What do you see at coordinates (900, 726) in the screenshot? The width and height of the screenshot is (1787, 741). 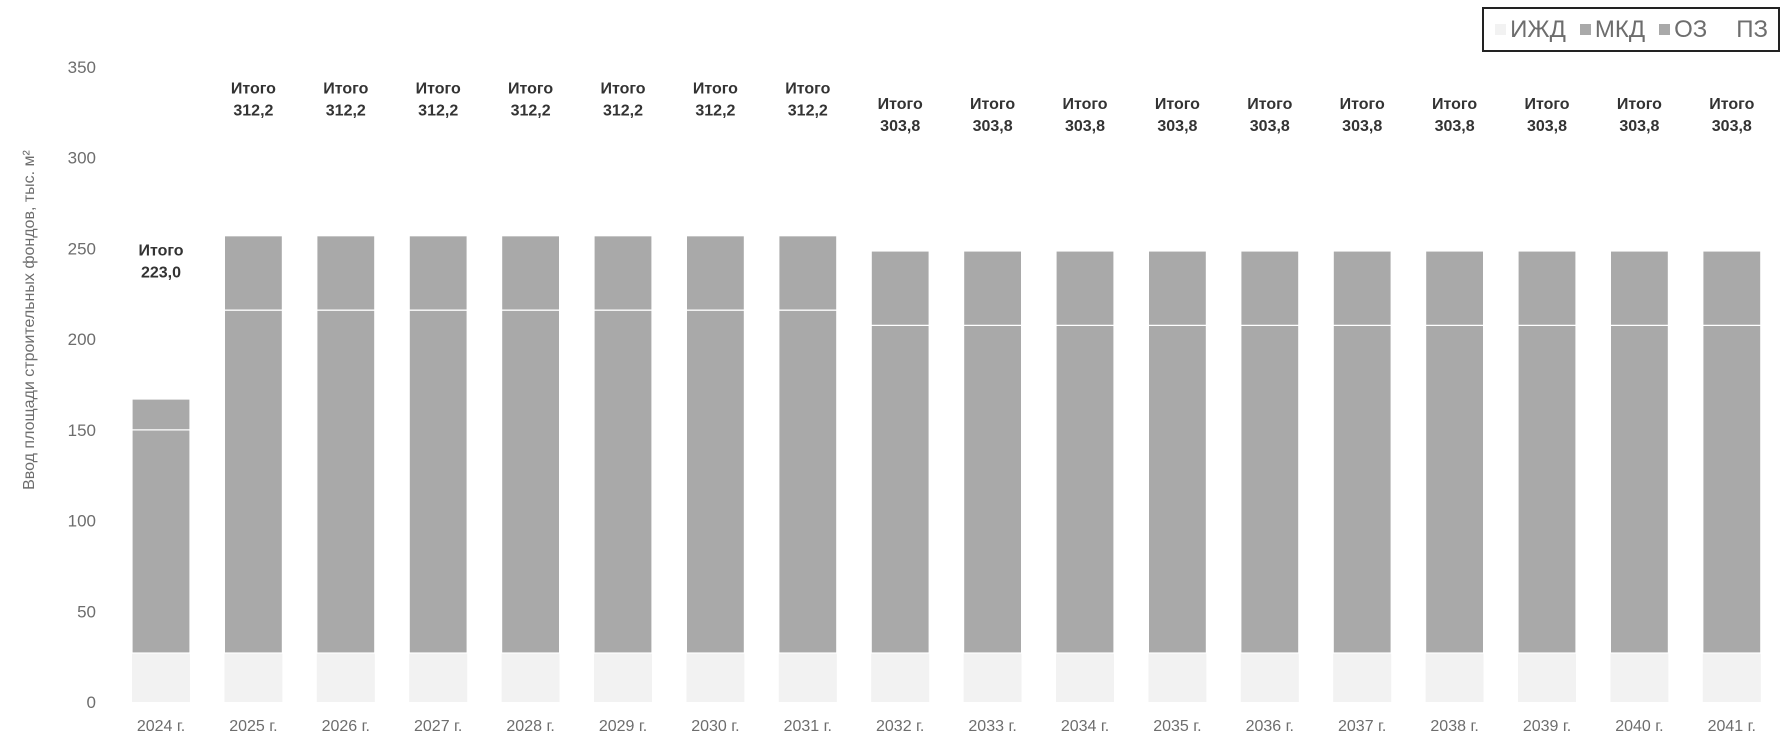 I see `x-tick-label: 2032 г.` at bounding box center [900, 726].